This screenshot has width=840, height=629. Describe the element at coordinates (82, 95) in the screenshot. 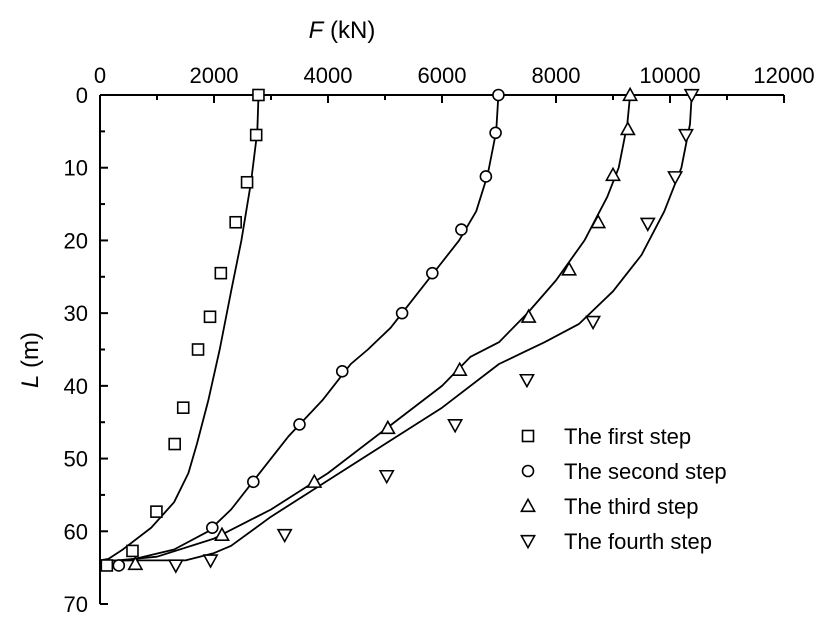

I see `y-tick-label: 0` at that location.